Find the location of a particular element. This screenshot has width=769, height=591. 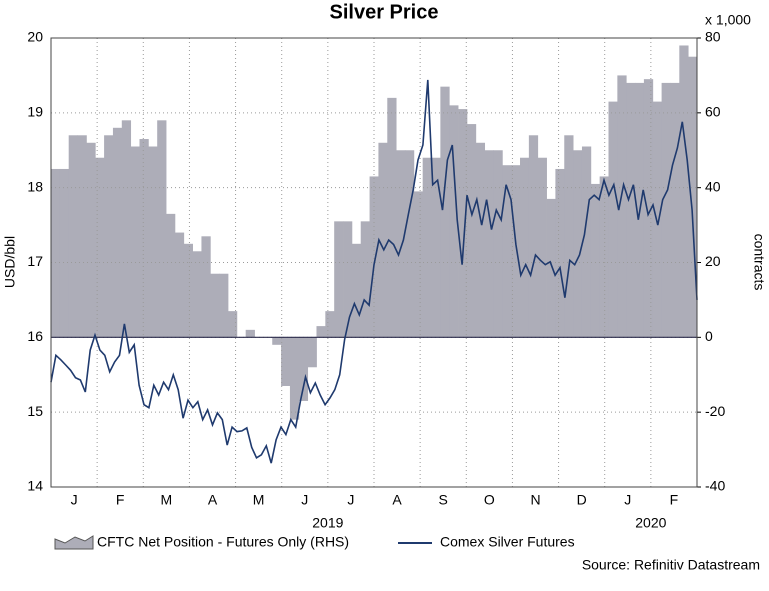

y2-tick-label: 80 is located at coordinates (713, 37).